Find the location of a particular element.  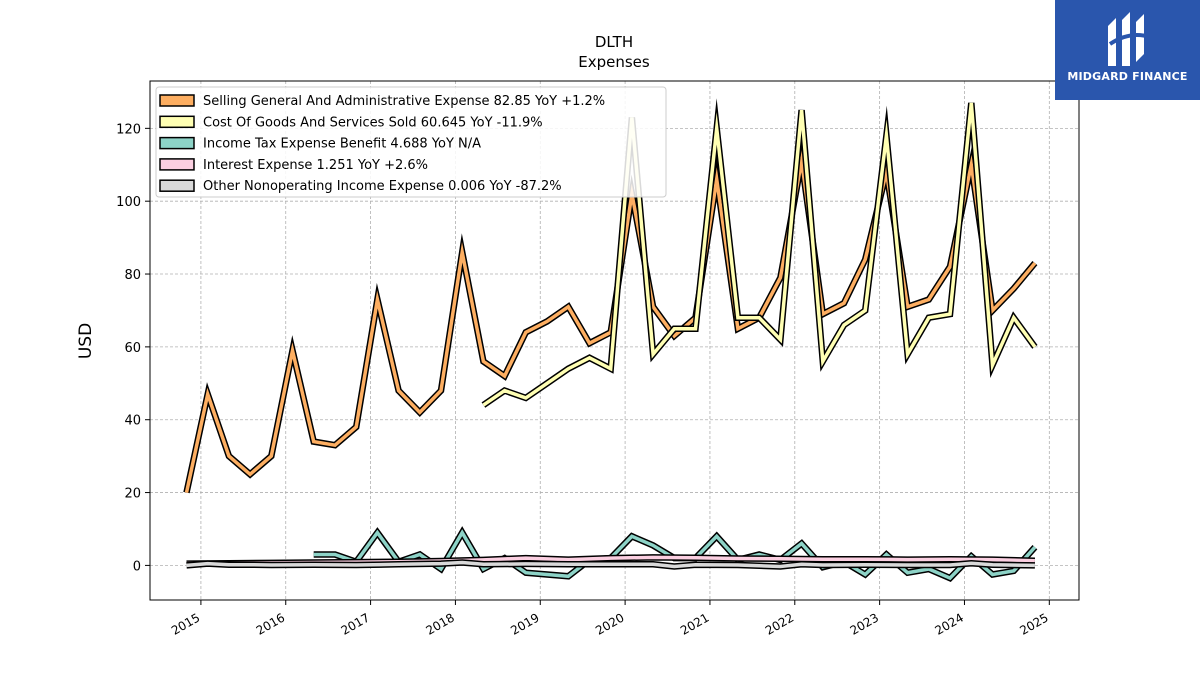

x-tick-label: 2021 is located at coordinates (694, 623).